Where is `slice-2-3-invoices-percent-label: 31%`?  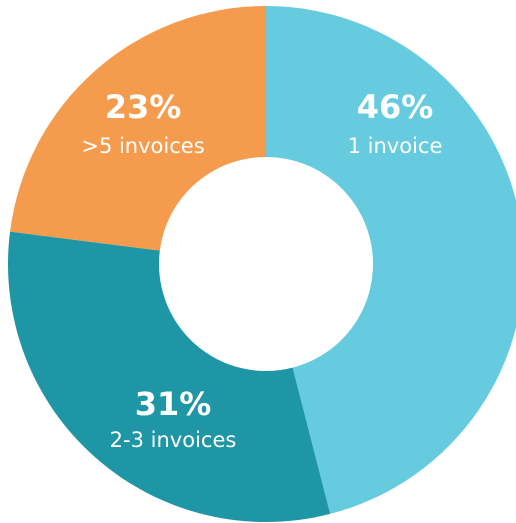 slice-2-3-invoices-percent-label: 31% is located at coordinates (173, 404).